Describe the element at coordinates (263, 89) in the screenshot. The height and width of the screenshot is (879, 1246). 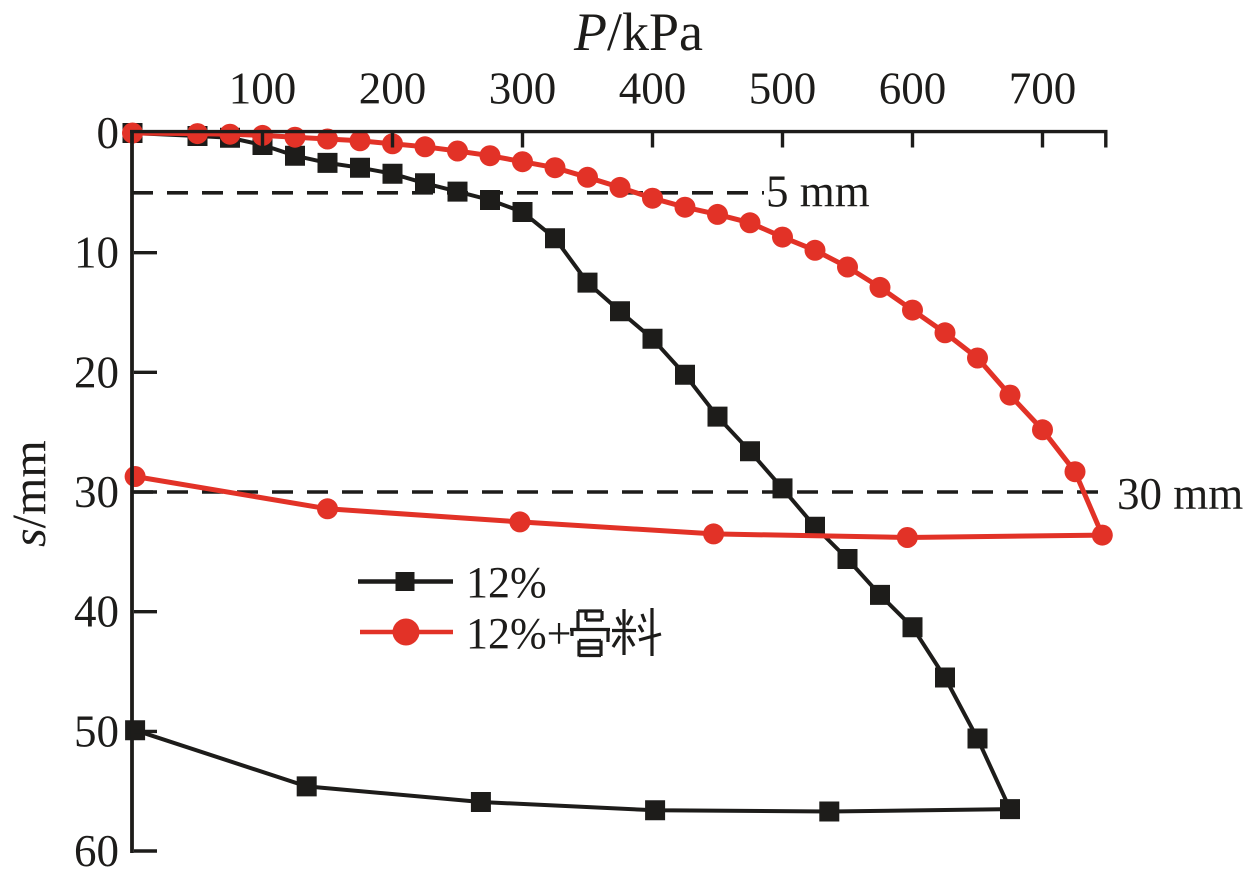
I see `svg-text: 100` at that location.